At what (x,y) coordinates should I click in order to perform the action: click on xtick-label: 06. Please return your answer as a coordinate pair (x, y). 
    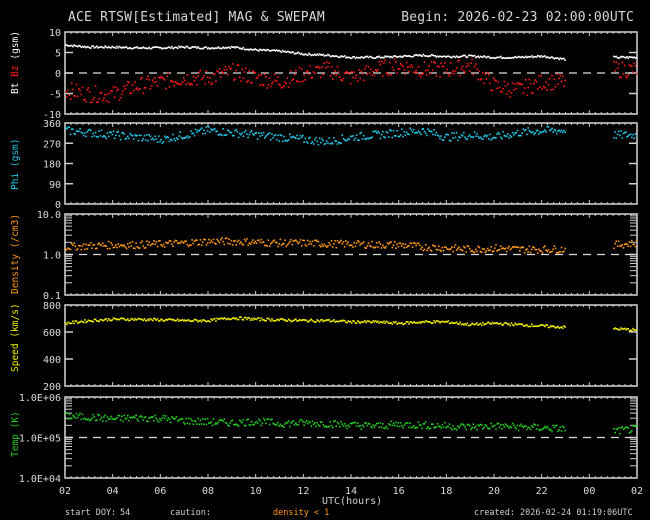
    Looking at the image, I should click on (160, 491).